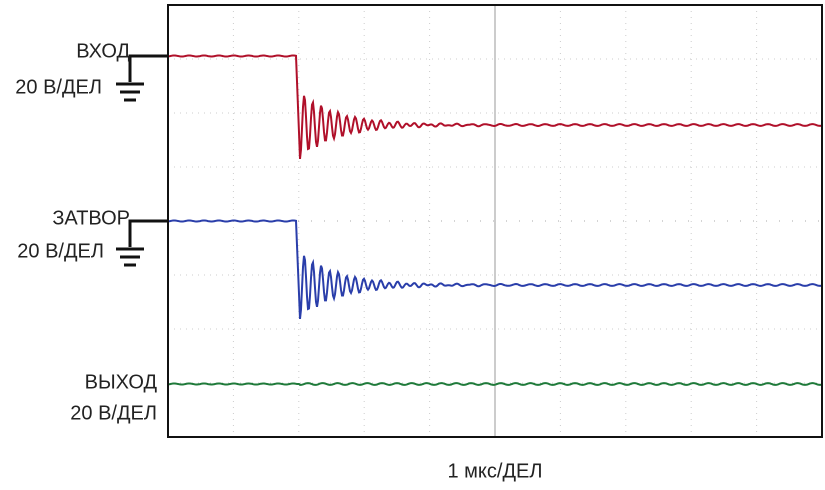 The image size is (825, 490). I want to click on channel-name: ВЫХОД, so click(121, 382).